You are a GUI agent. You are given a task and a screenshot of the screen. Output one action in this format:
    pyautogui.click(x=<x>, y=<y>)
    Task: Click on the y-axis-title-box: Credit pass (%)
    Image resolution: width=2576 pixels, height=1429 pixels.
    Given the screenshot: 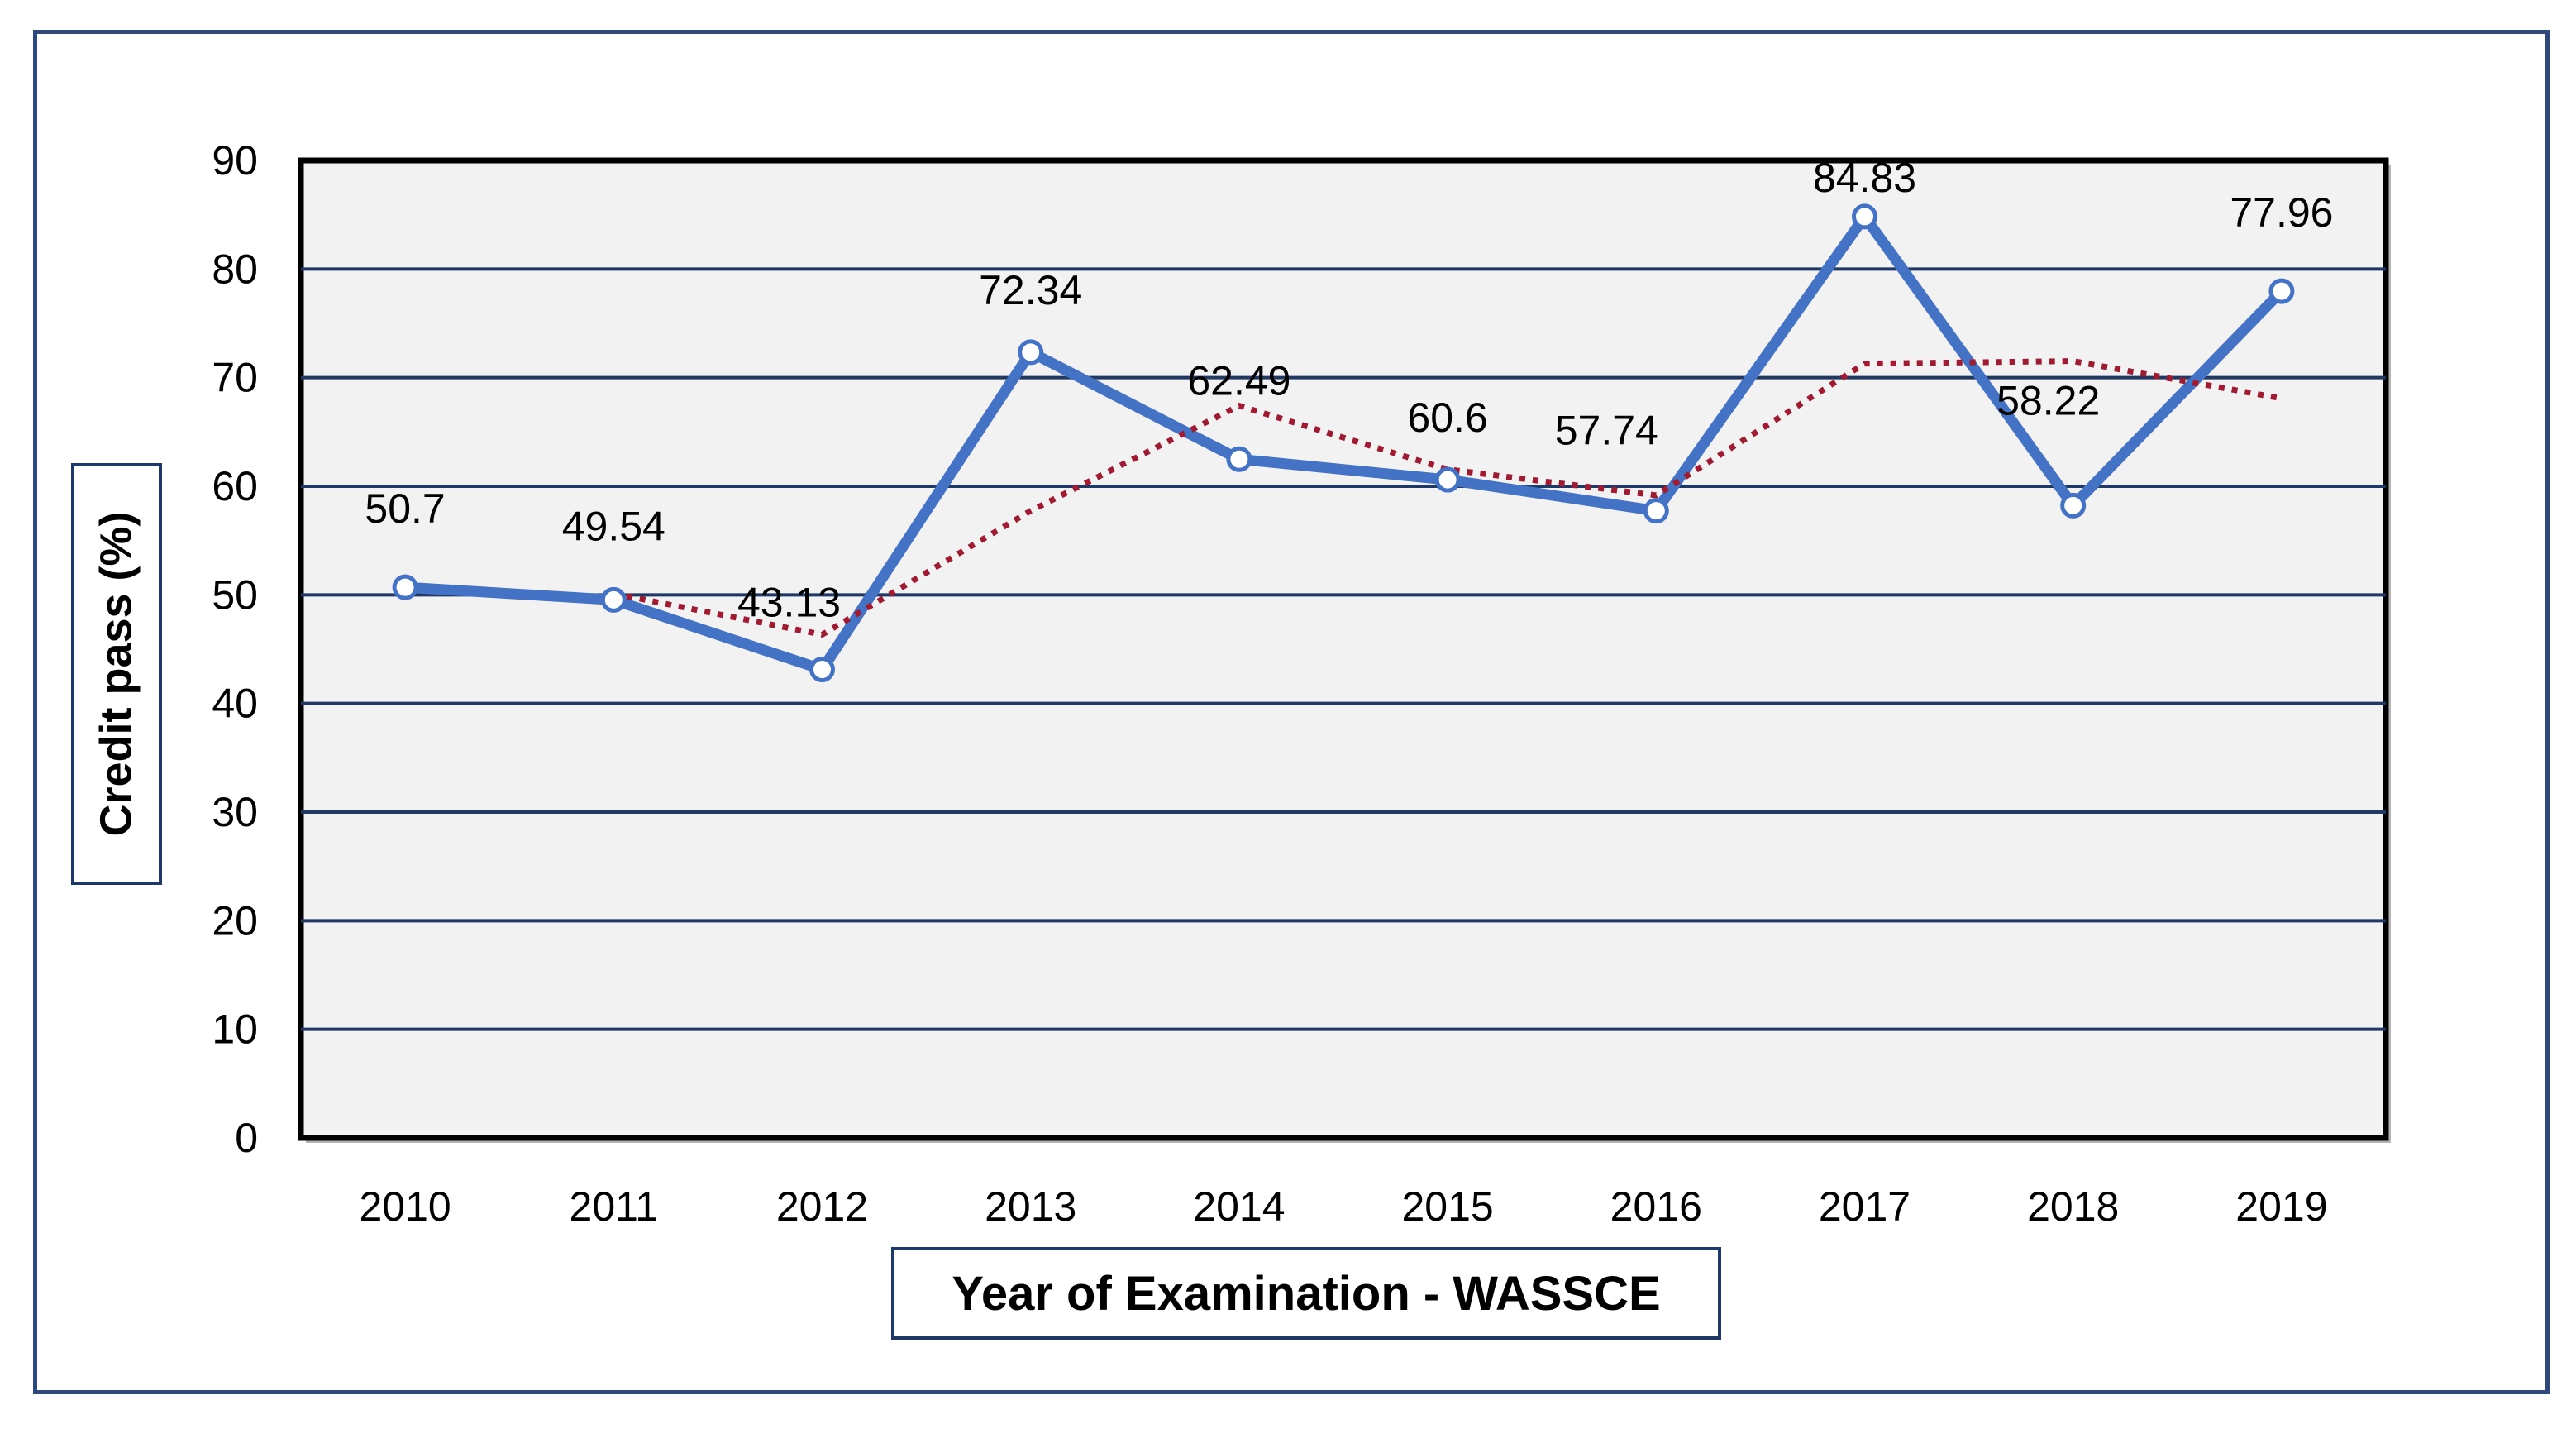 What is the action you would take?
    pyautogui.click(x=117, y=674)
    